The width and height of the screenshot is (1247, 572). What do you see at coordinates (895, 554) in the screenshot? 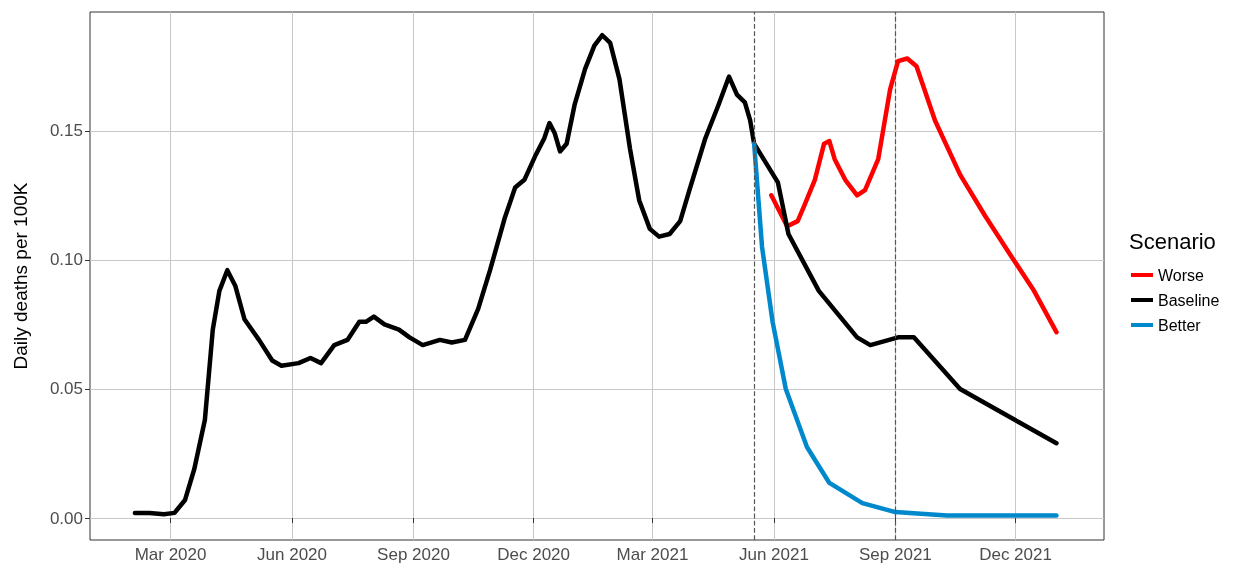
I see `x-tick-label: Sep 2021` at bounding box center [895, 554].